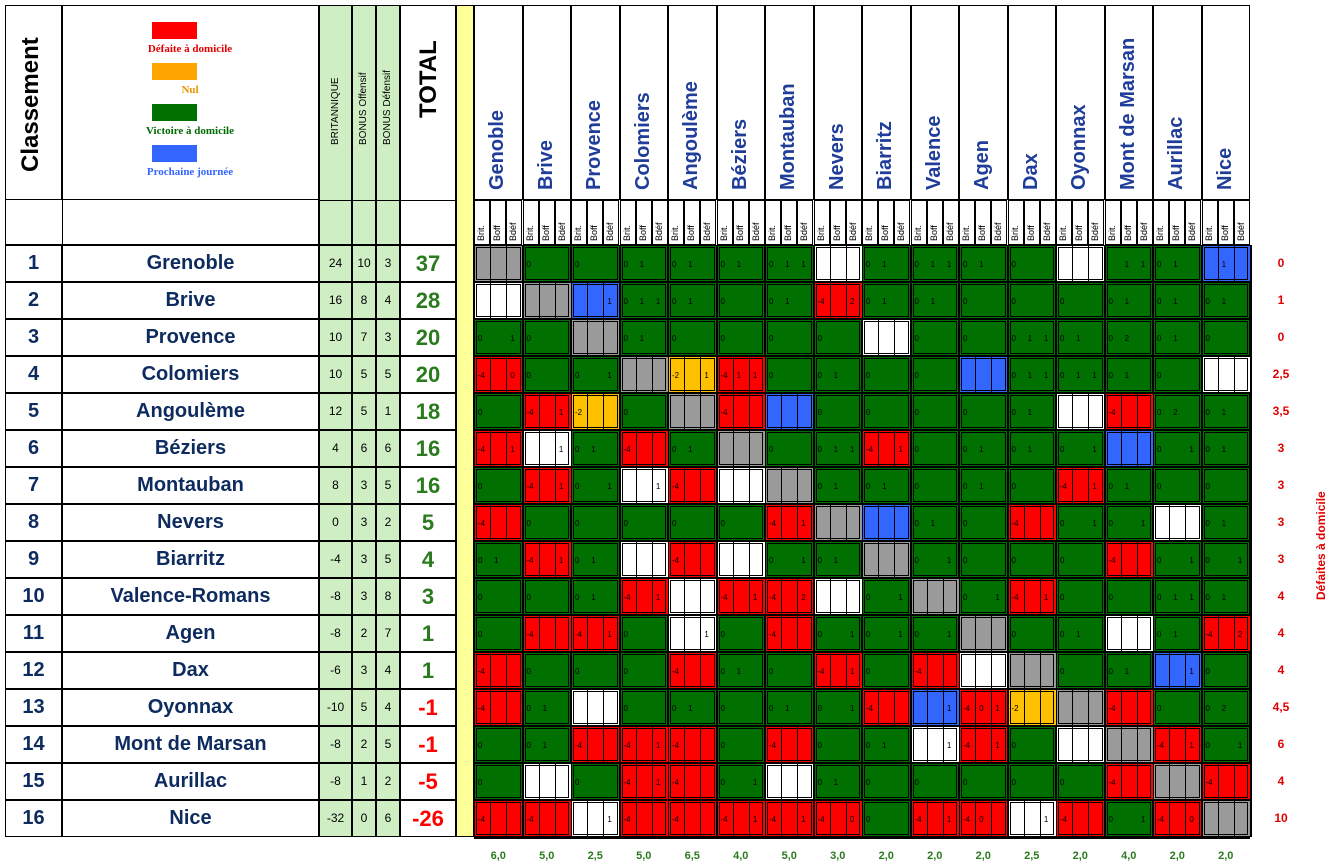 The width and height of the screenshot is (1332, 865). What do you see at coordinates (428, 485) in the screenshot?
I see `total-value: 16` at bounding box center [428, 485].